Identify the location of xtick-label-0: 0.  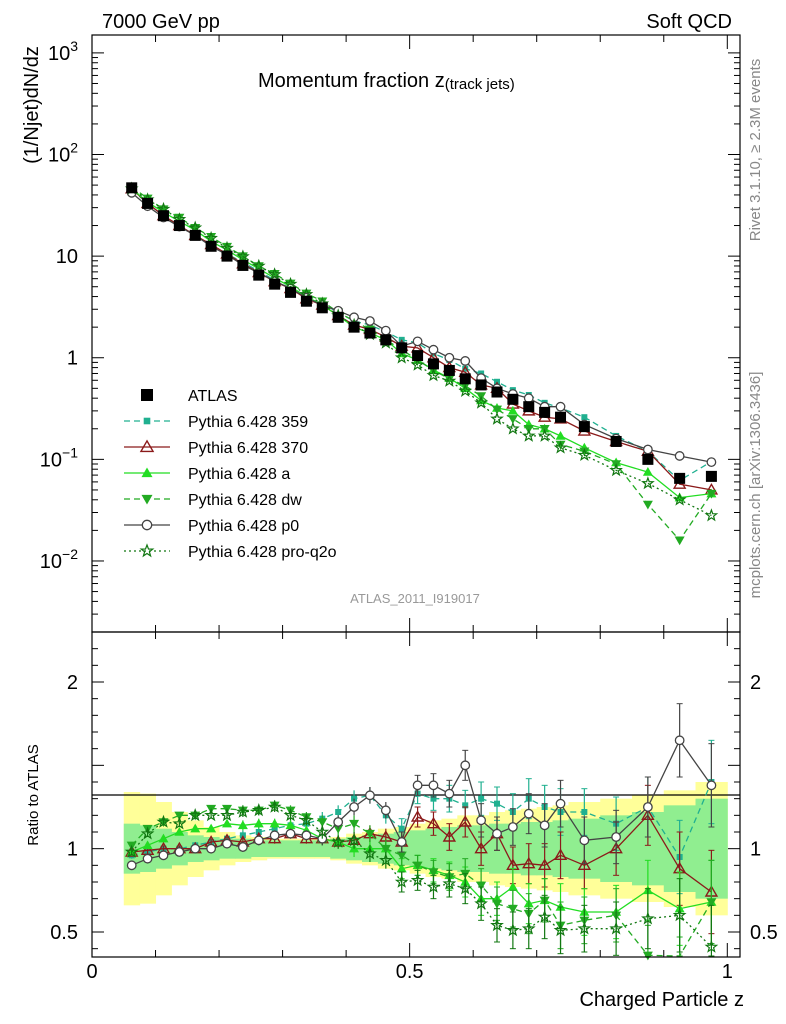
(91, 972).